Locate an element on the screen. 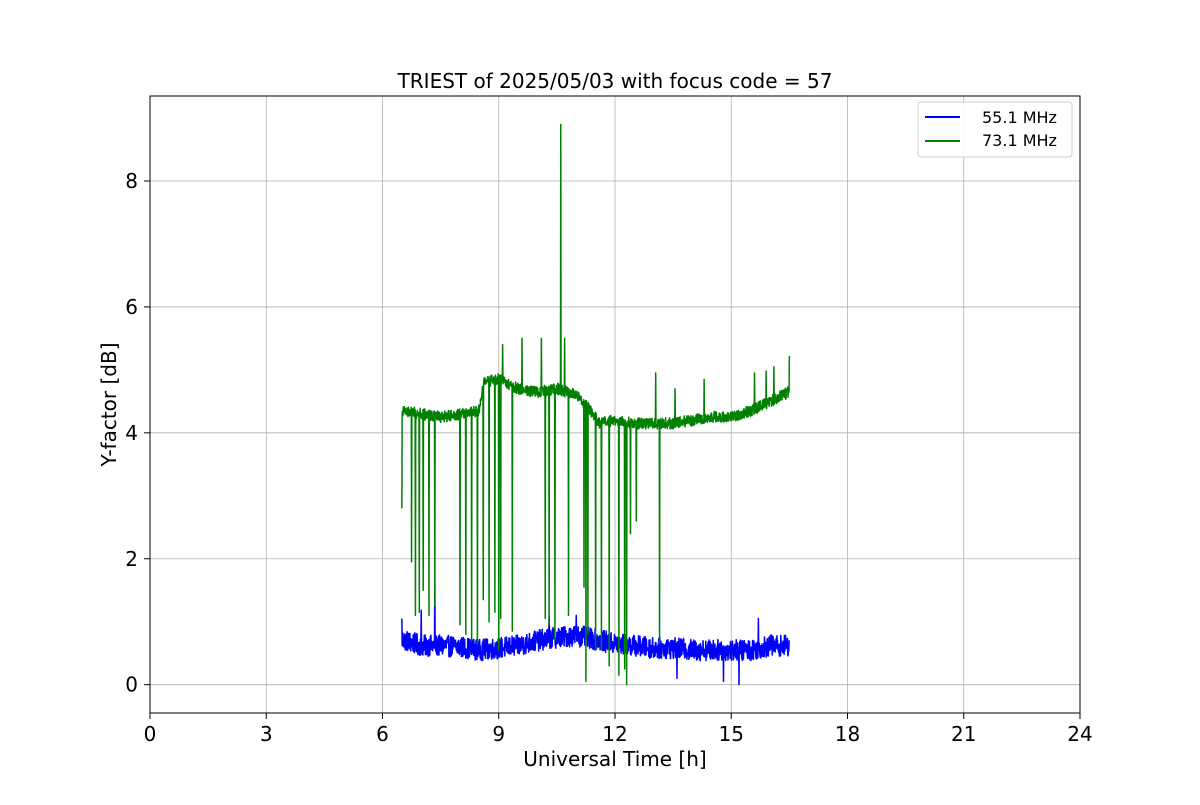 The height and width of the screenshot is (805, 1200). legend: 55.1 MHz 73.1 MHz is located at coordinates (995, 129).